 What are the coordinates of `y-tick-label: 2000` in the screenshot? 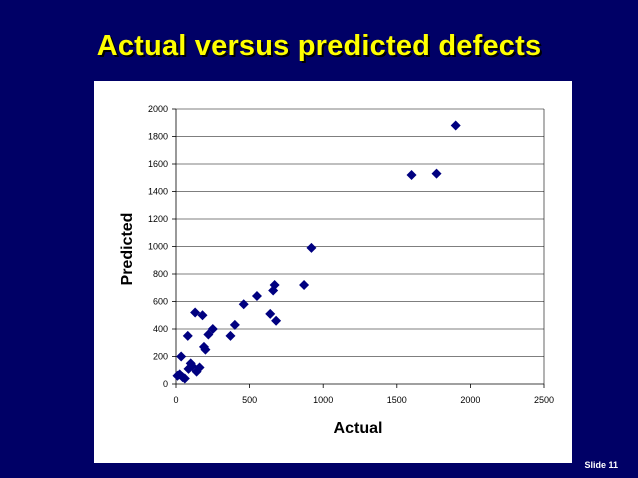 It's located at (158, 109).